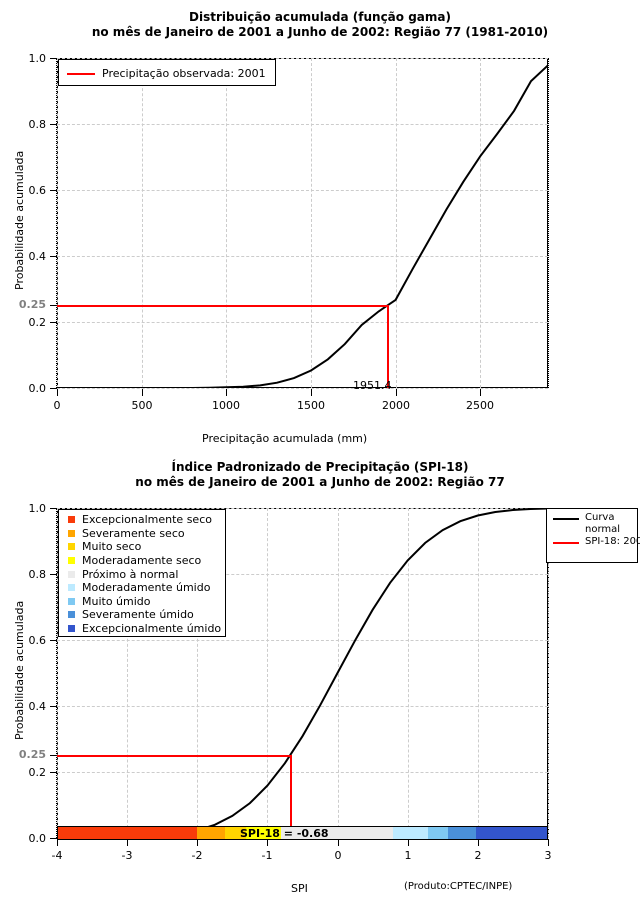 The height and width of the screenshot is (900, 640). What do you see at coordinates (302, 772) in the screenshot?
I see `chart2-gridline-y-0.2` at bounding box center [302, 772].